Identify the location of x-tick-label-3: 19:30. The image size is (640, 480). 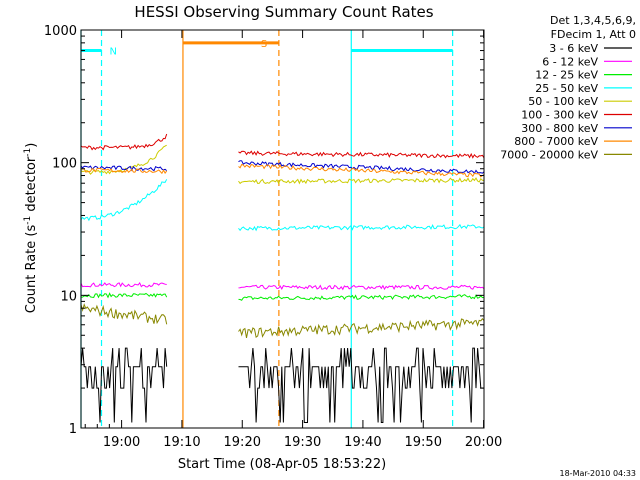
(302, 442).